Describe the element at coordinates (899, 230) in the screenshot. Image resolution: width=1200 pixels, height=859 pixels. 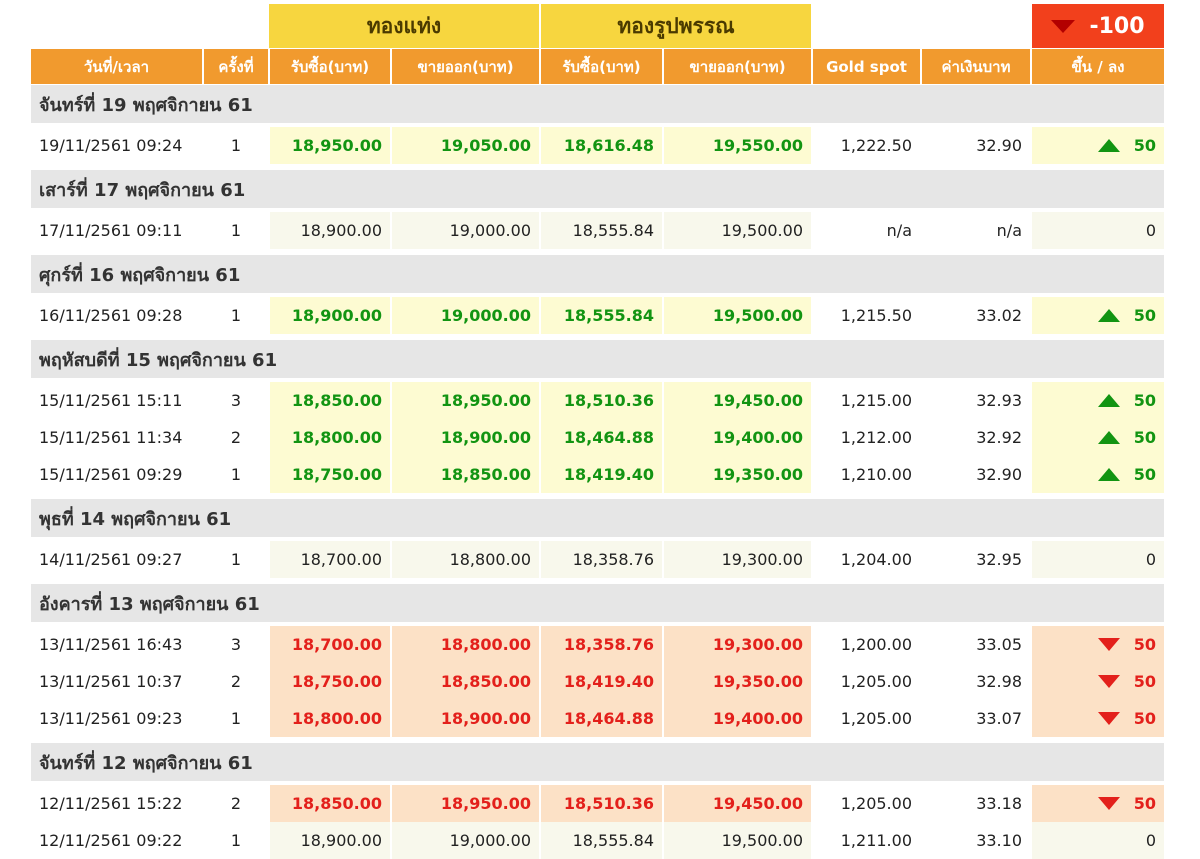
I see `cell-gold-spot: n/a` at that location.